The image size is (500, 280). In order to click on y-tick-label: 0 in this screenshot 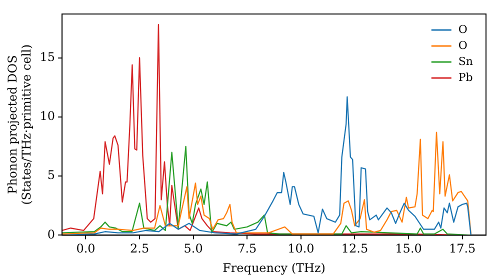, I will do `click(51, 234)`.